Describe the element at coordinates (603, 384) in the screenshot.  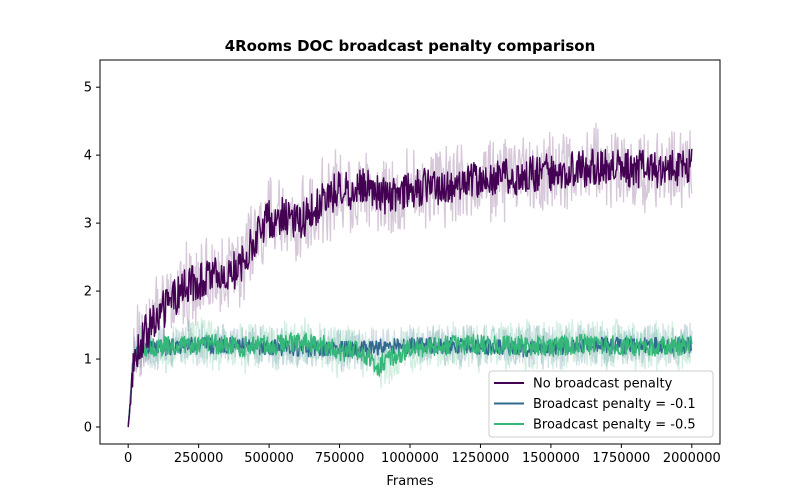
I see `legend-label-0: No broadcast penalty` at that location.